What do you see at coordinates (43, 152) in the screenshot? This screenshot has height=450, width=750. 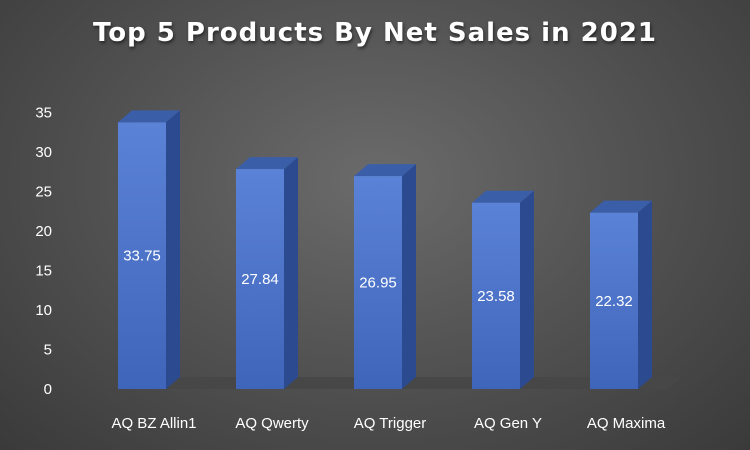 I see `y-tick-label: 30` at bounding box center [43, 152].